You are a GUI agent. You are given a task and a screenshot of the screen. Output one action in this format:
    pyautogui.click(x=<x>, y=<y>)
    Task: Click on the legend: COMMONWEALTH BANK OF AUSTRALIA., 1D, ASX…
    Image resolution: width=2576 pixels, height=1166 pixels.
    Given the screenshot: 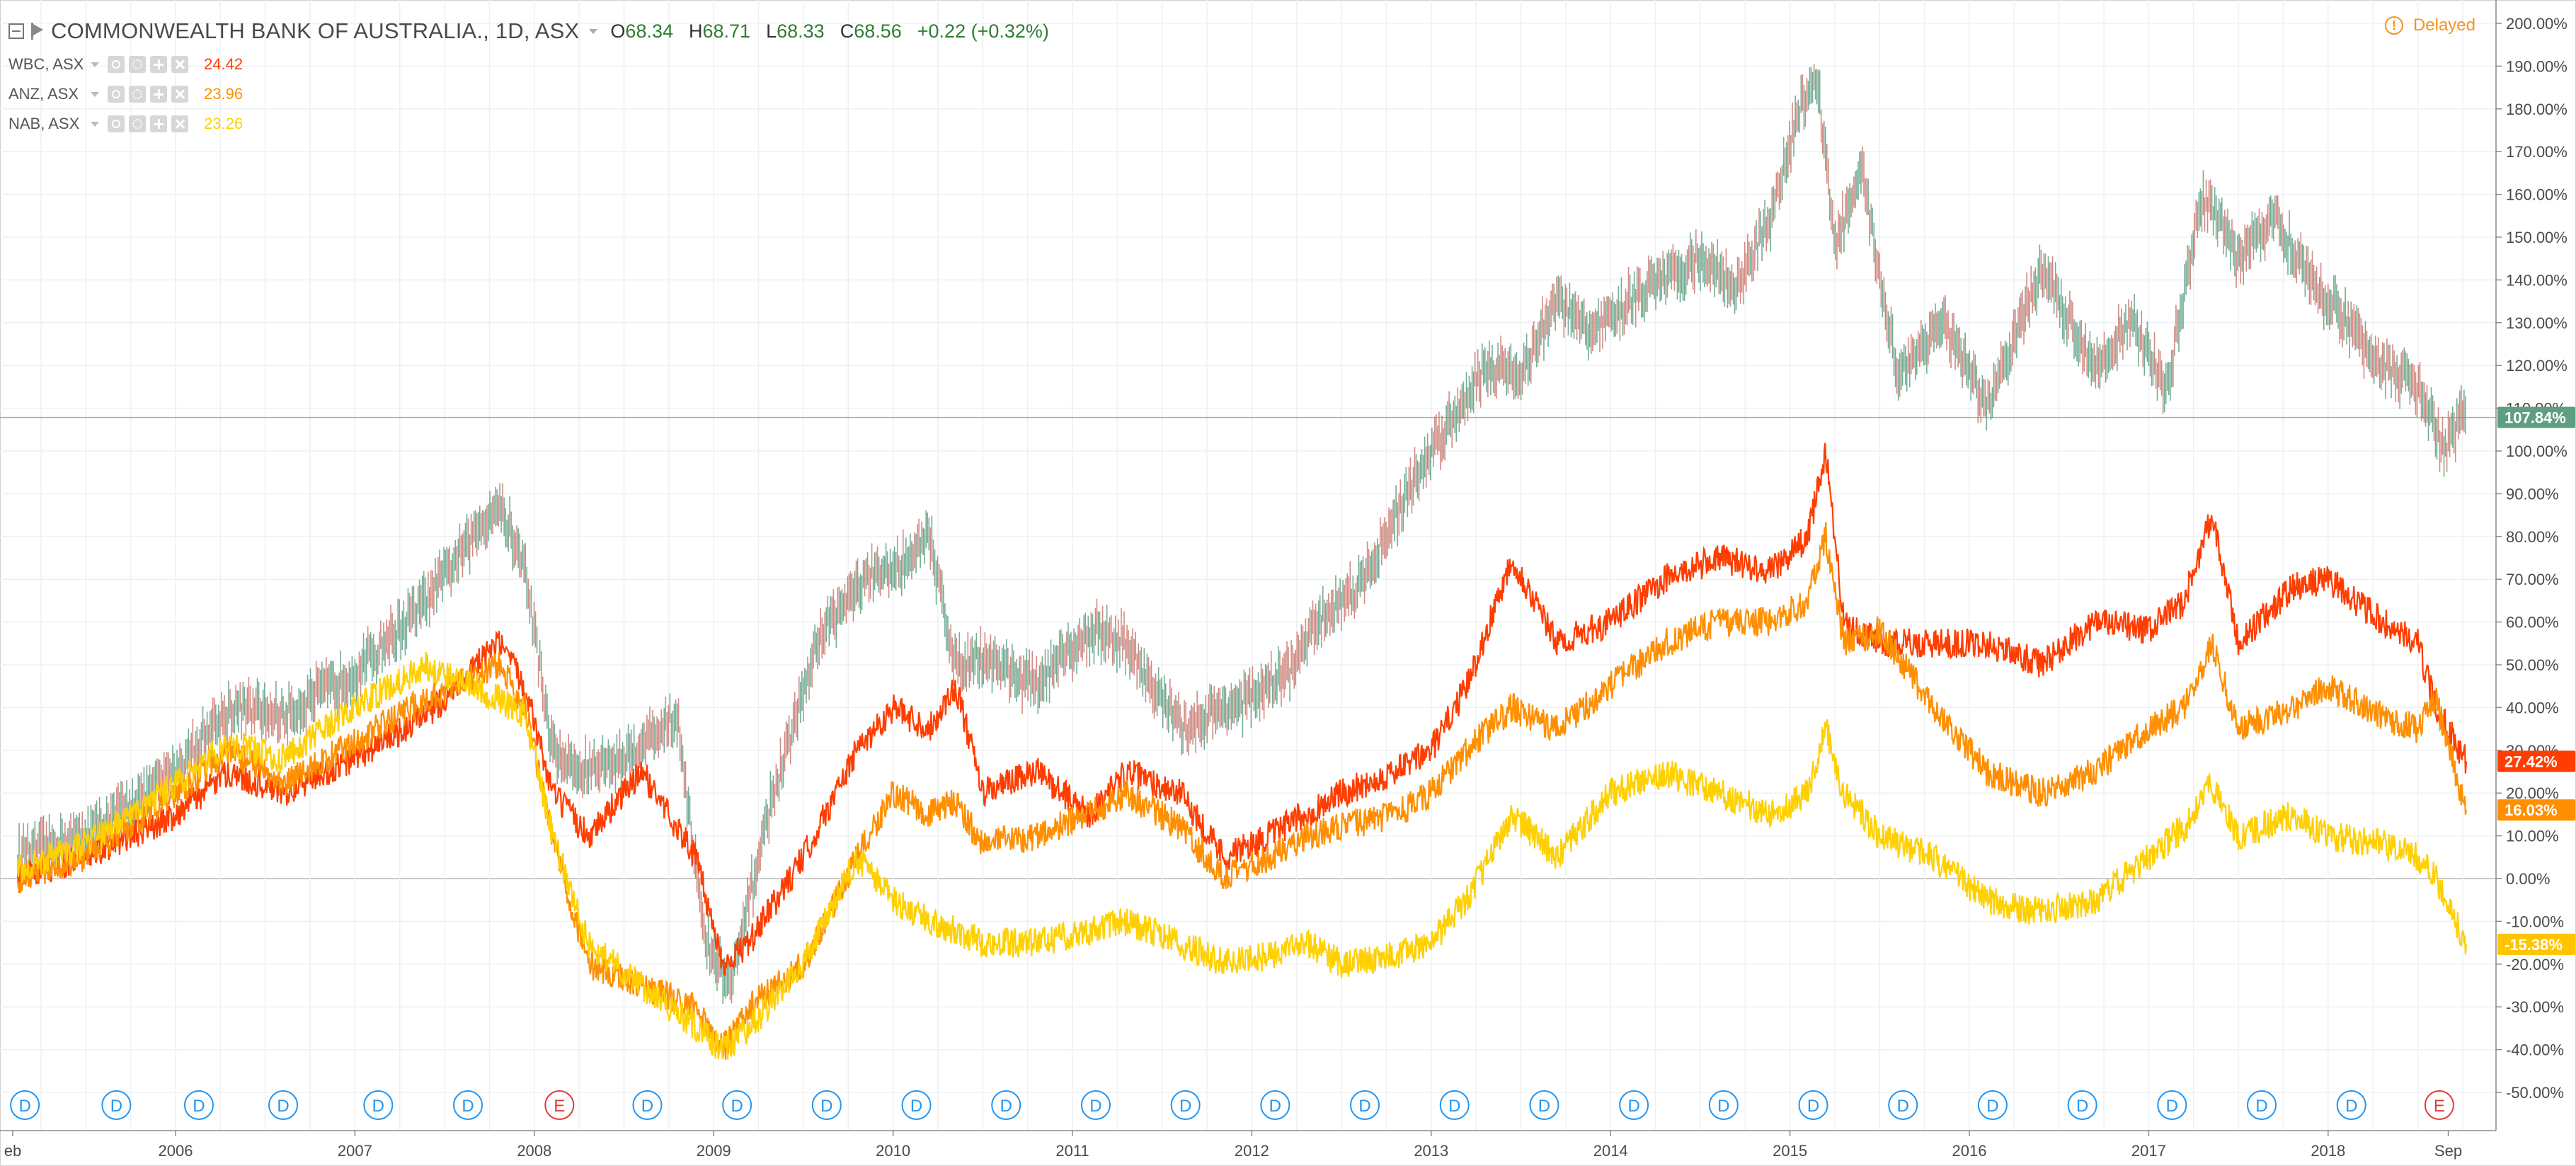 What is the action you would take?
    pyautogui.click(x=528, y=76)
    